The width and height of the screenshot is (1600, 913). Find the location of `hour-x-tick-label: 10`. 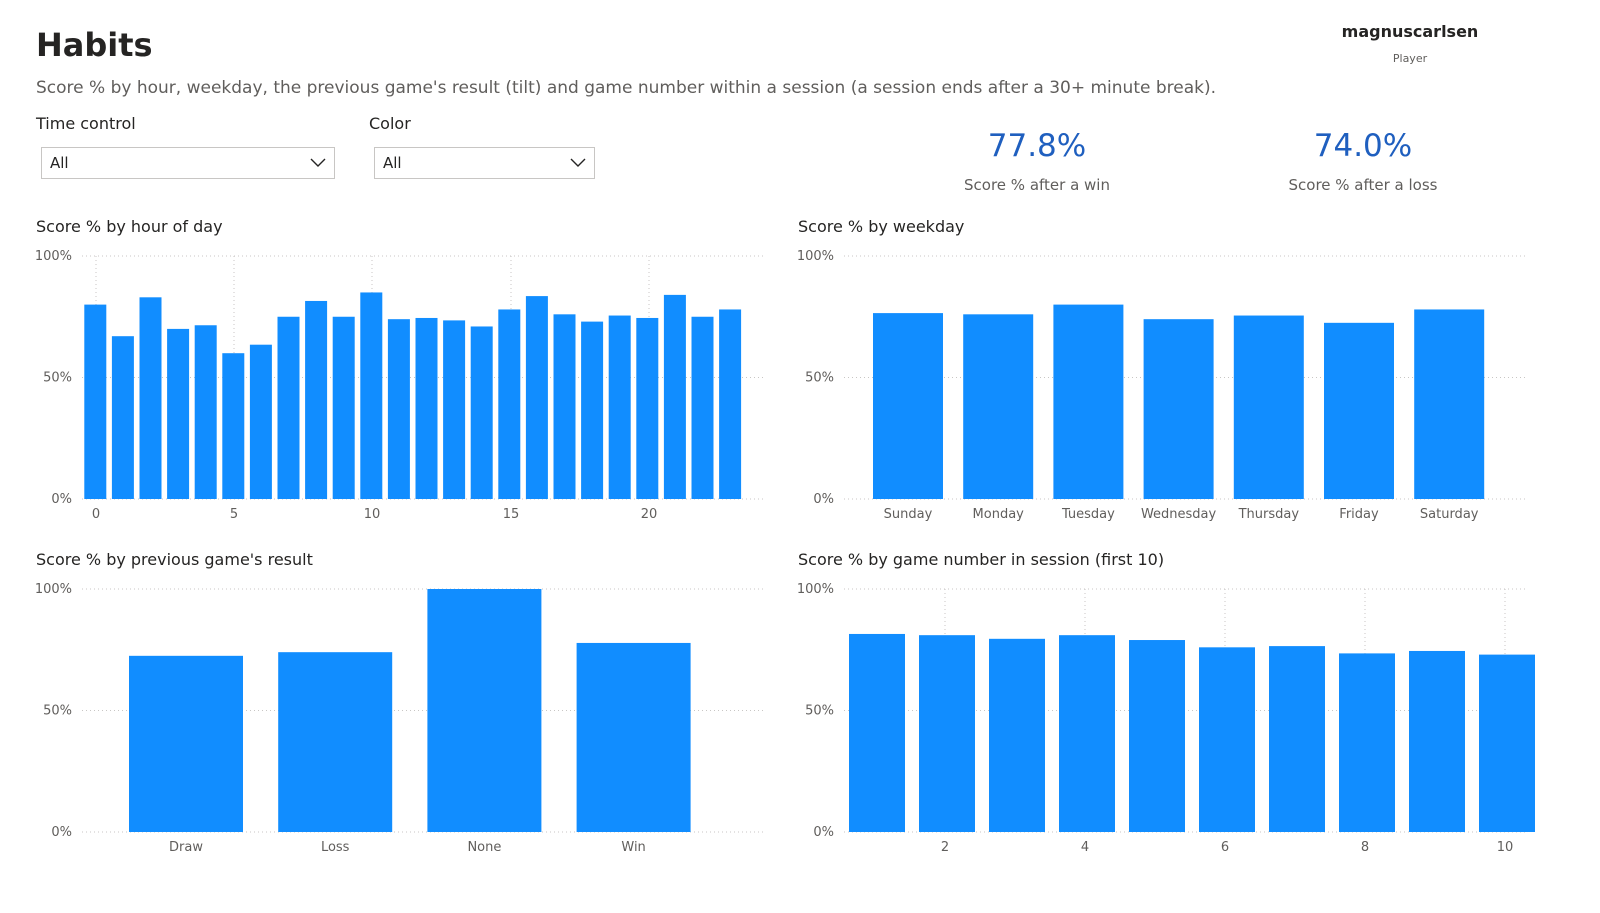

hour-x-tick-label: 10 is located at coordinates (372, 514).